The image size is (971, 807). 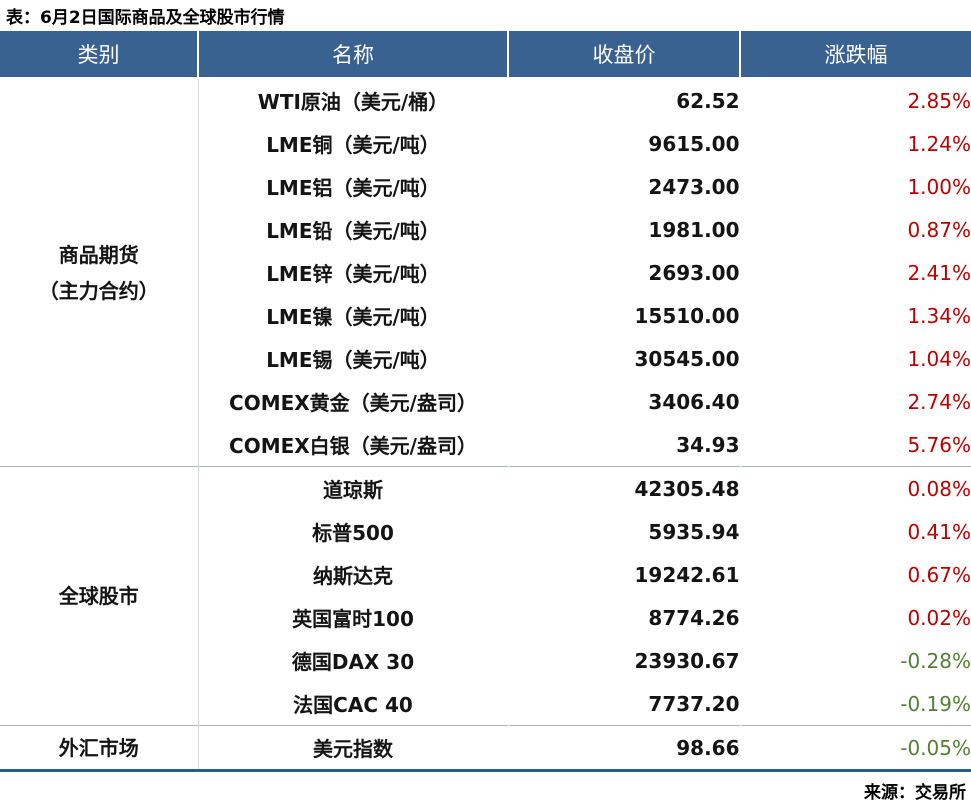 I want to click on table-header: 类别 名称 收盘价 涨跌幅, so click(x=485, y=55).